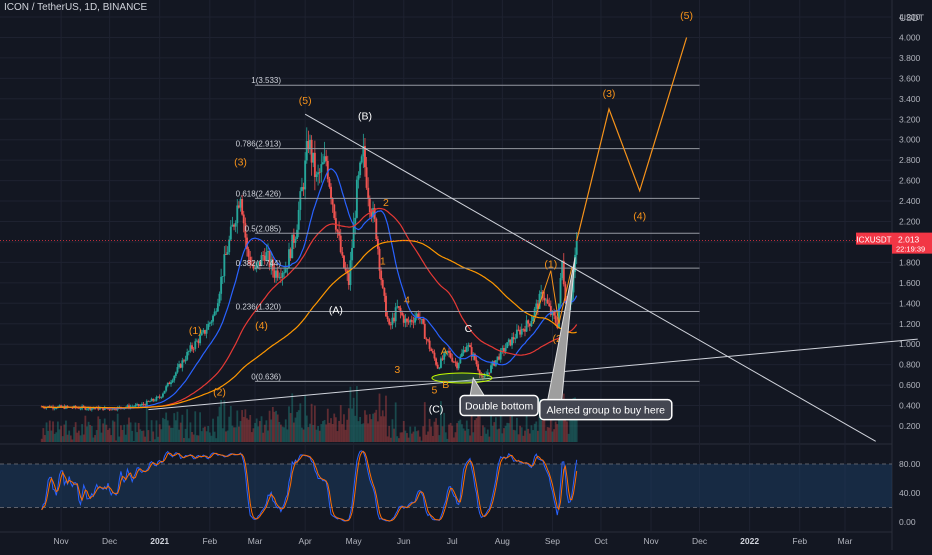  Describe the element at coordinates (386, 203) in the screenshot. I see `wave-label: 2` at that location.